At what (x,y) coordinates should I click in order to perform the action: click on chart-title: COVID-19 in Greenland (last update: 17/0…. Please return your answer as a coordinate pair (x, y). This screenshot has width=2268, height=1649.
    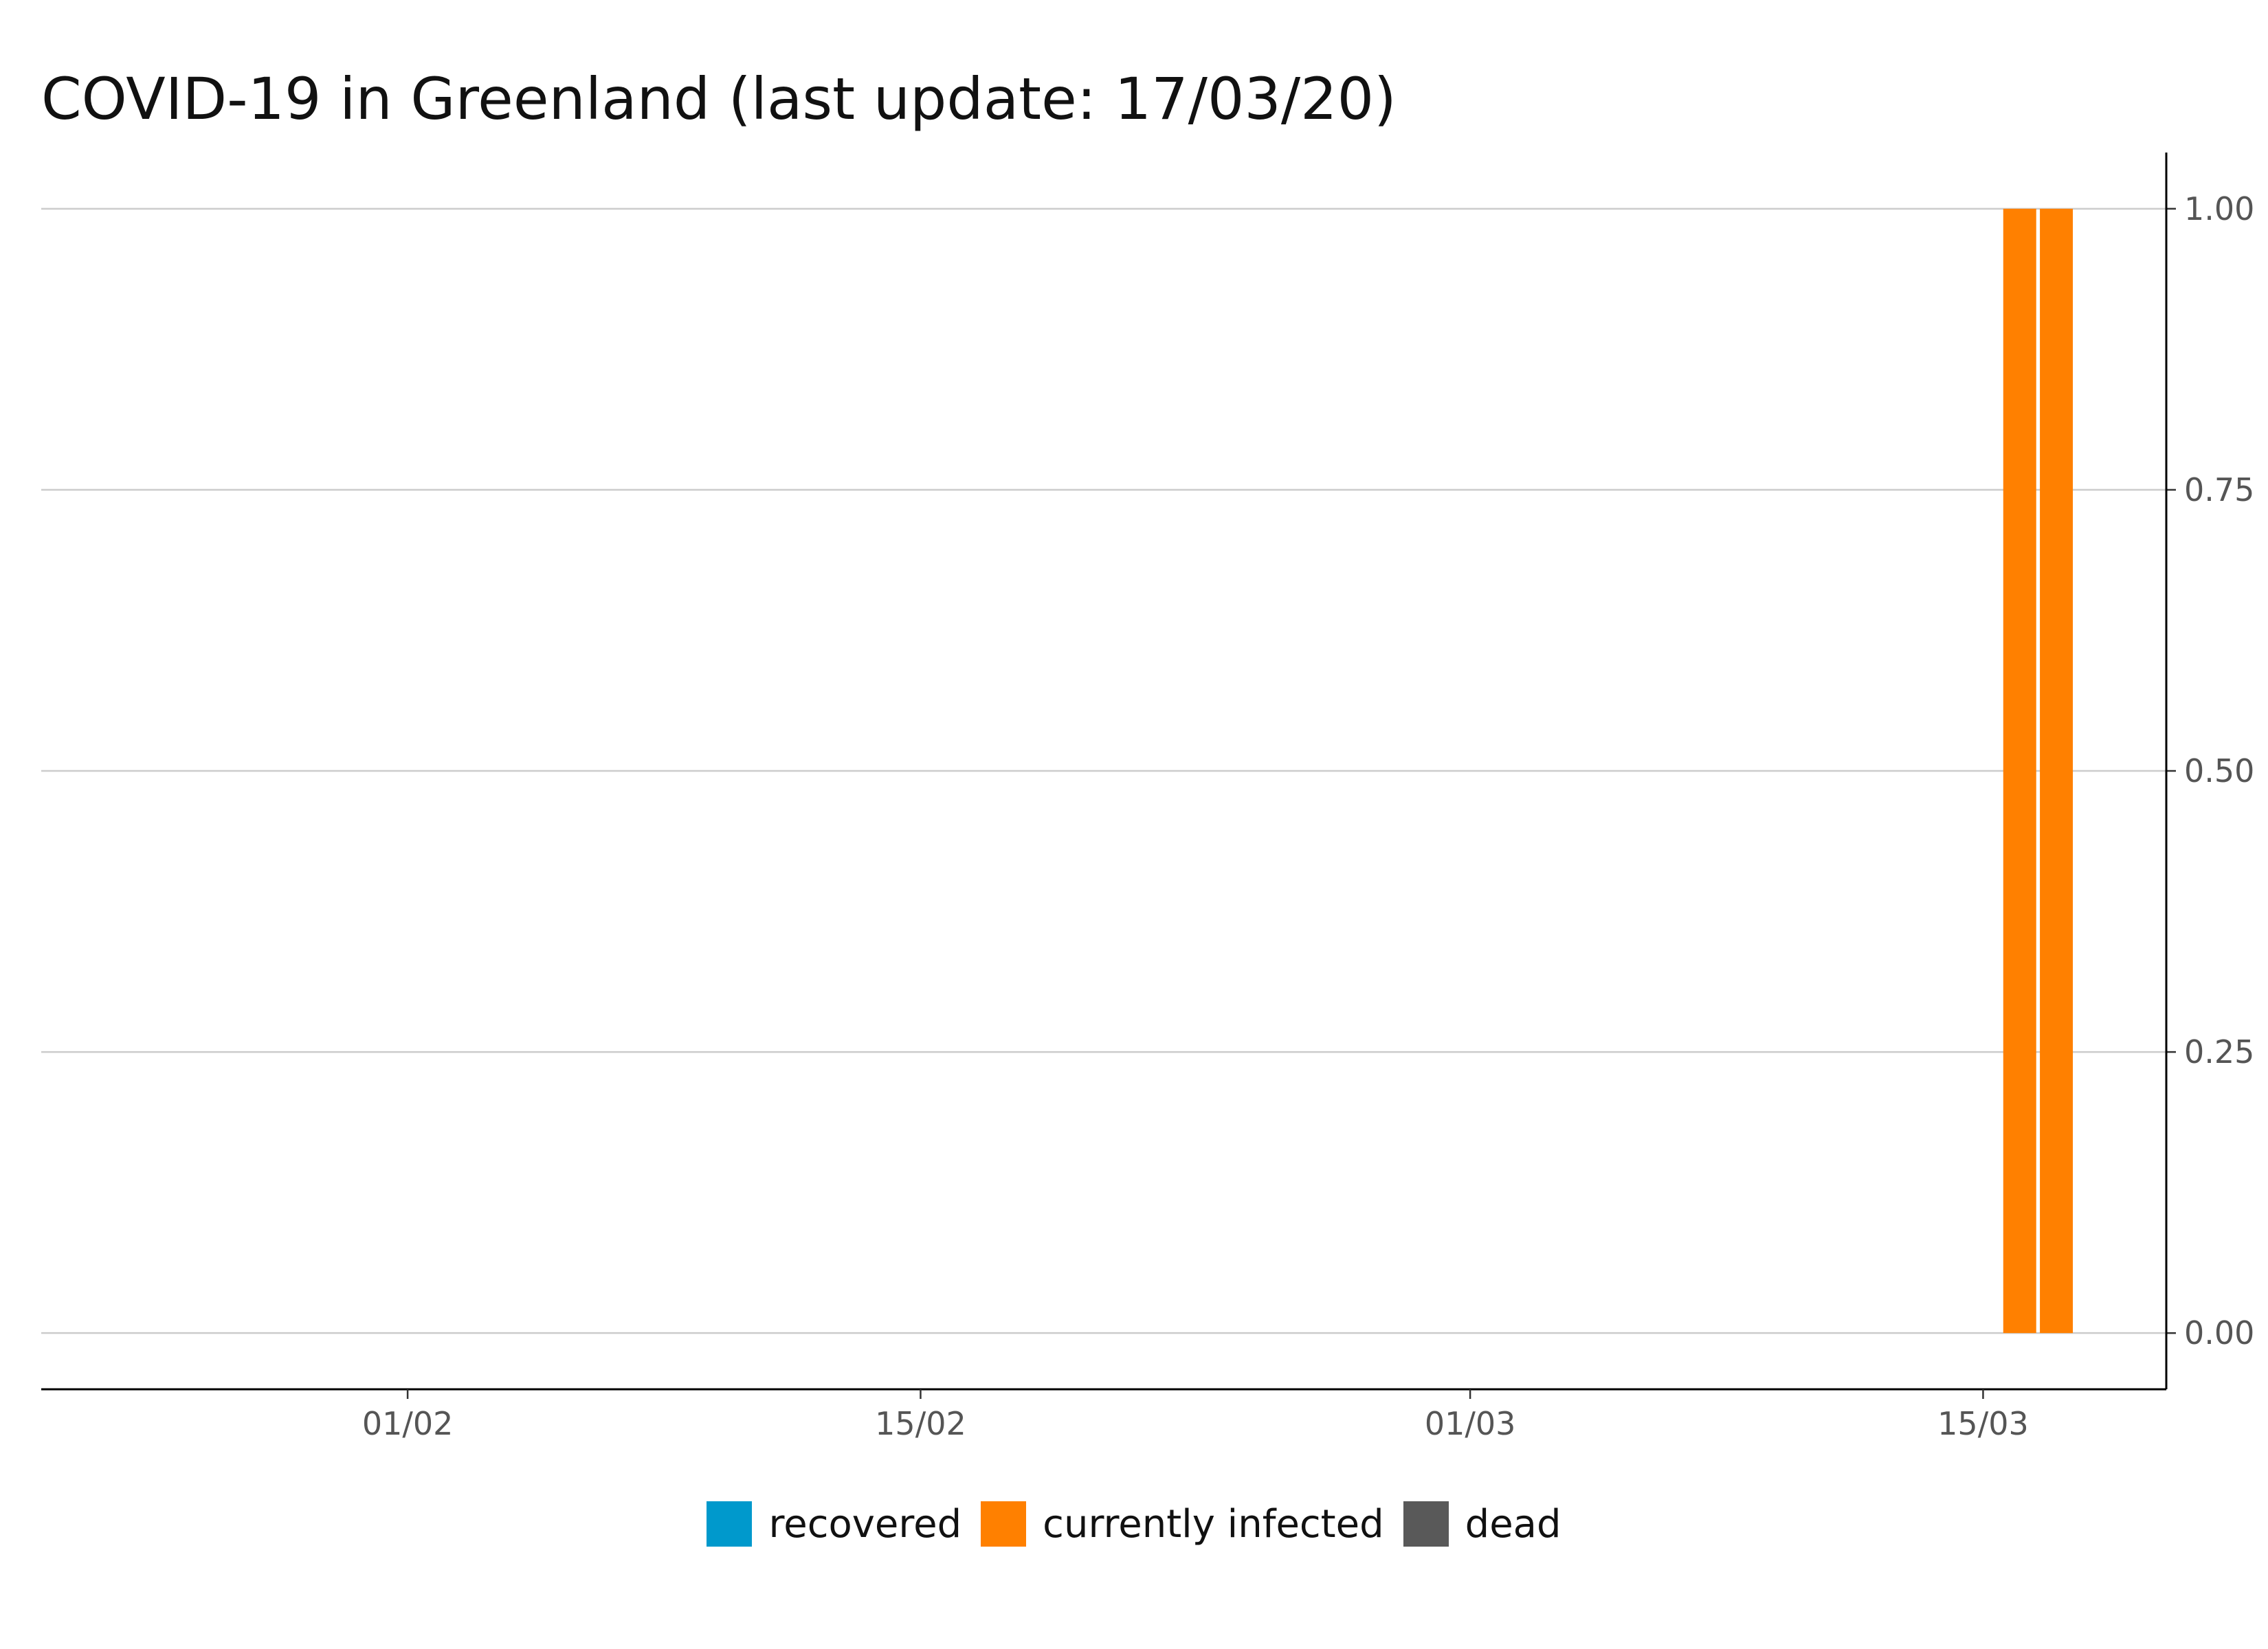
    Looking at the image, I should click on (719, 99).